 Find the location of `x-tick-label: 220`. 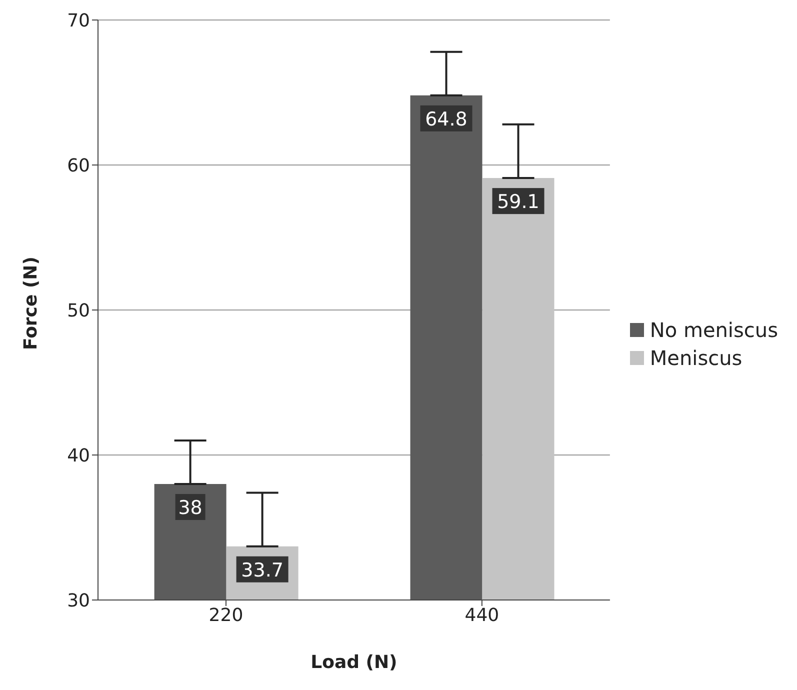

x-tick-label: 220 is located at coordinates (226, 615).